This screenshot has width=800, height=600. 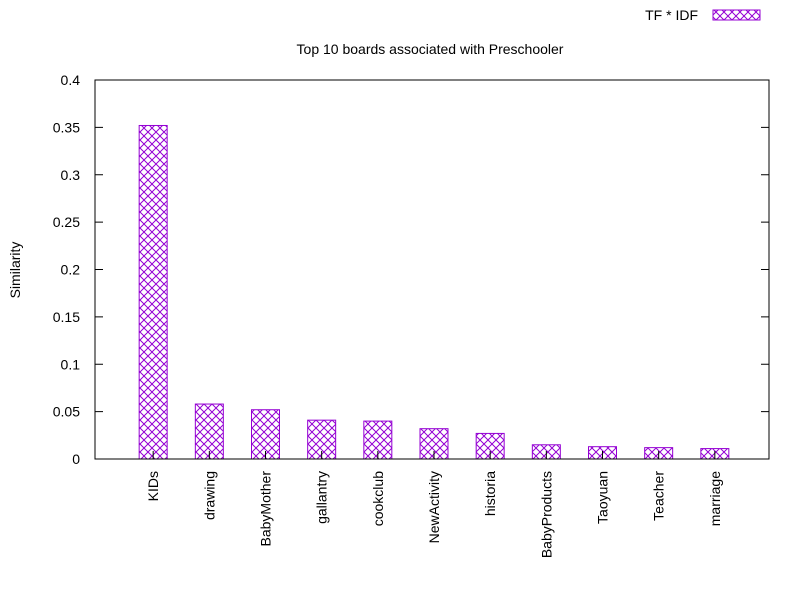 I want to click on y-tick-label: 0.2, so click(x=71, y=270).